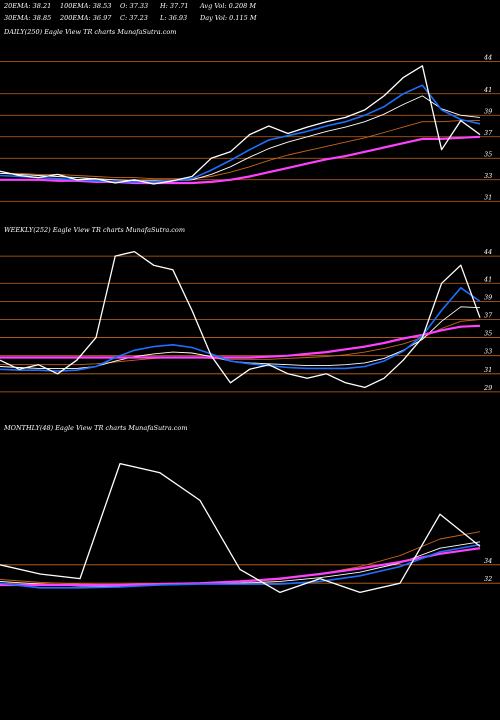 The image size is (500, 720). I want to click on weekly-tick-label: 44, so click(487, 252).